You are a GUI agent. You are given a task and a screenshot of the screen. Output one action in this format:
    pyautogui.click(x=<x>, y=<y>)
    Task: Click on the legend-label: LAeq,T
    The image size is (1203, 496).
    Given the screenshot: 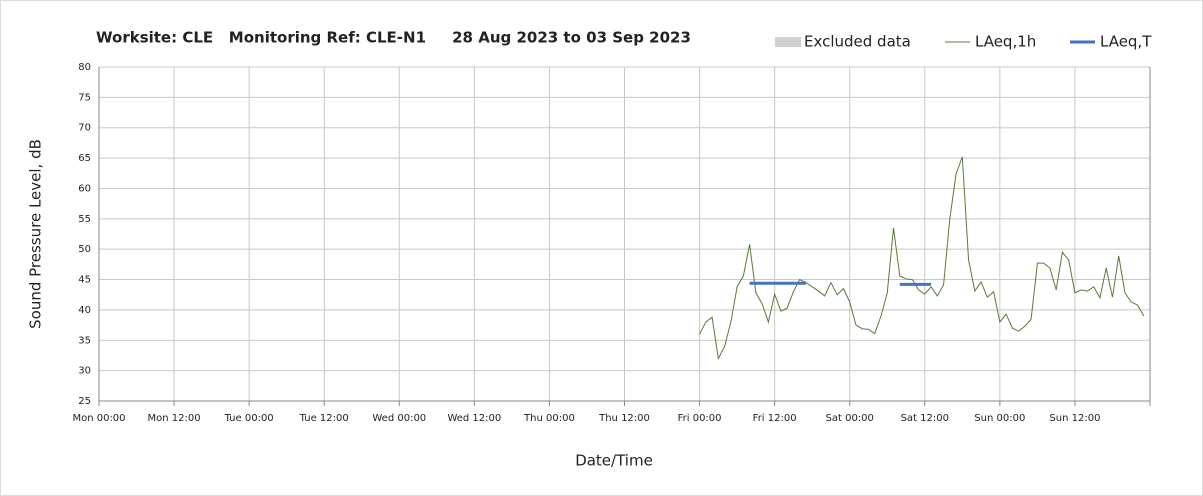 What is the action you would take?
    pyautogui.click(x=1126, y=42)
    